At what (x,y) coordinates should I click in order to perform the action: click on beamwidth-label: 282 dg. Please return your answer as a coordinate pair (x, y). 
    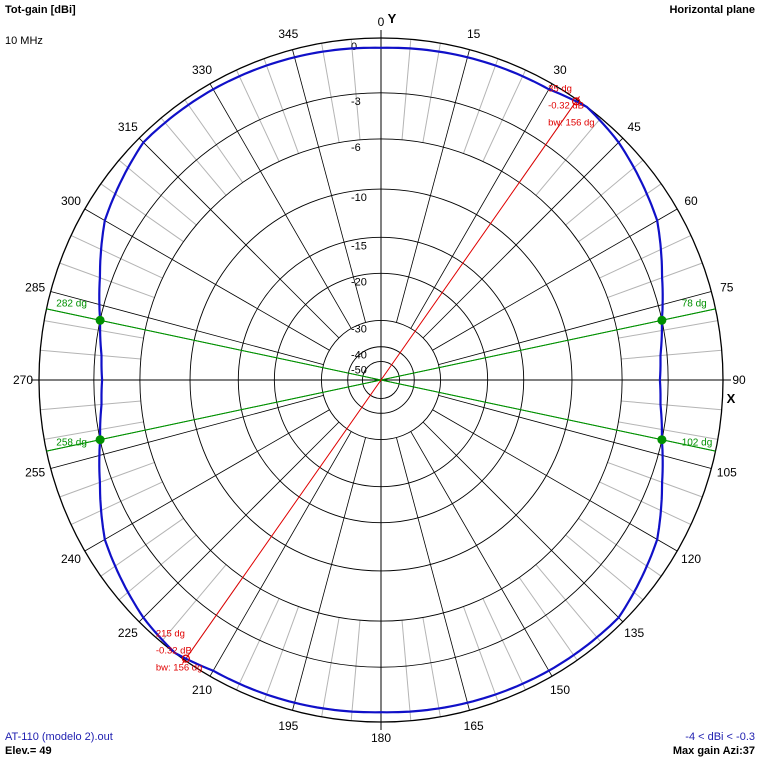
    Looking at the image, I should click on (71, 304).